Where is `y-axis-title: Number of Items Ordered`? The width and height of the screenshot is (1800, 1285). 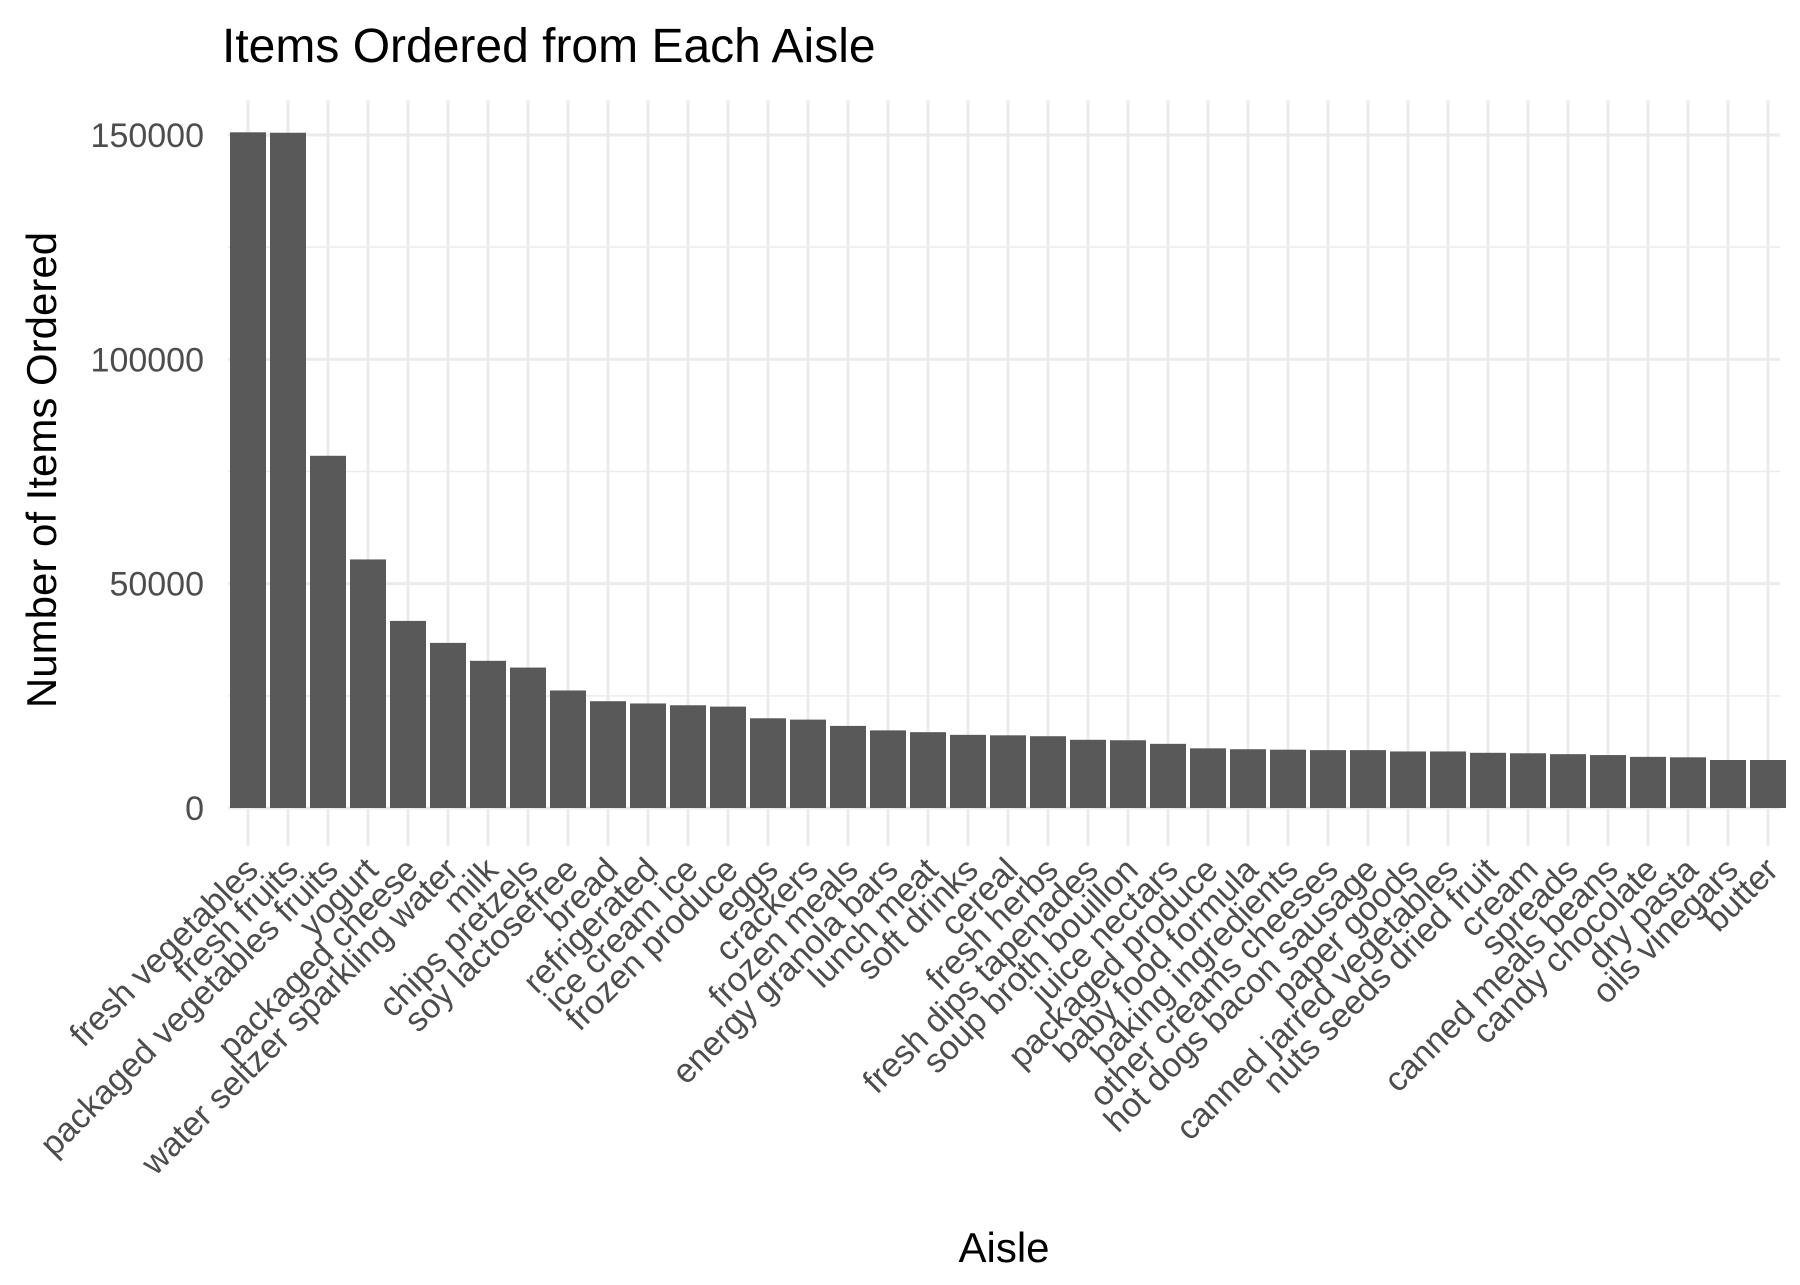 y-axis-title: Number of Items Ordered is located at coordinates (41, 470).